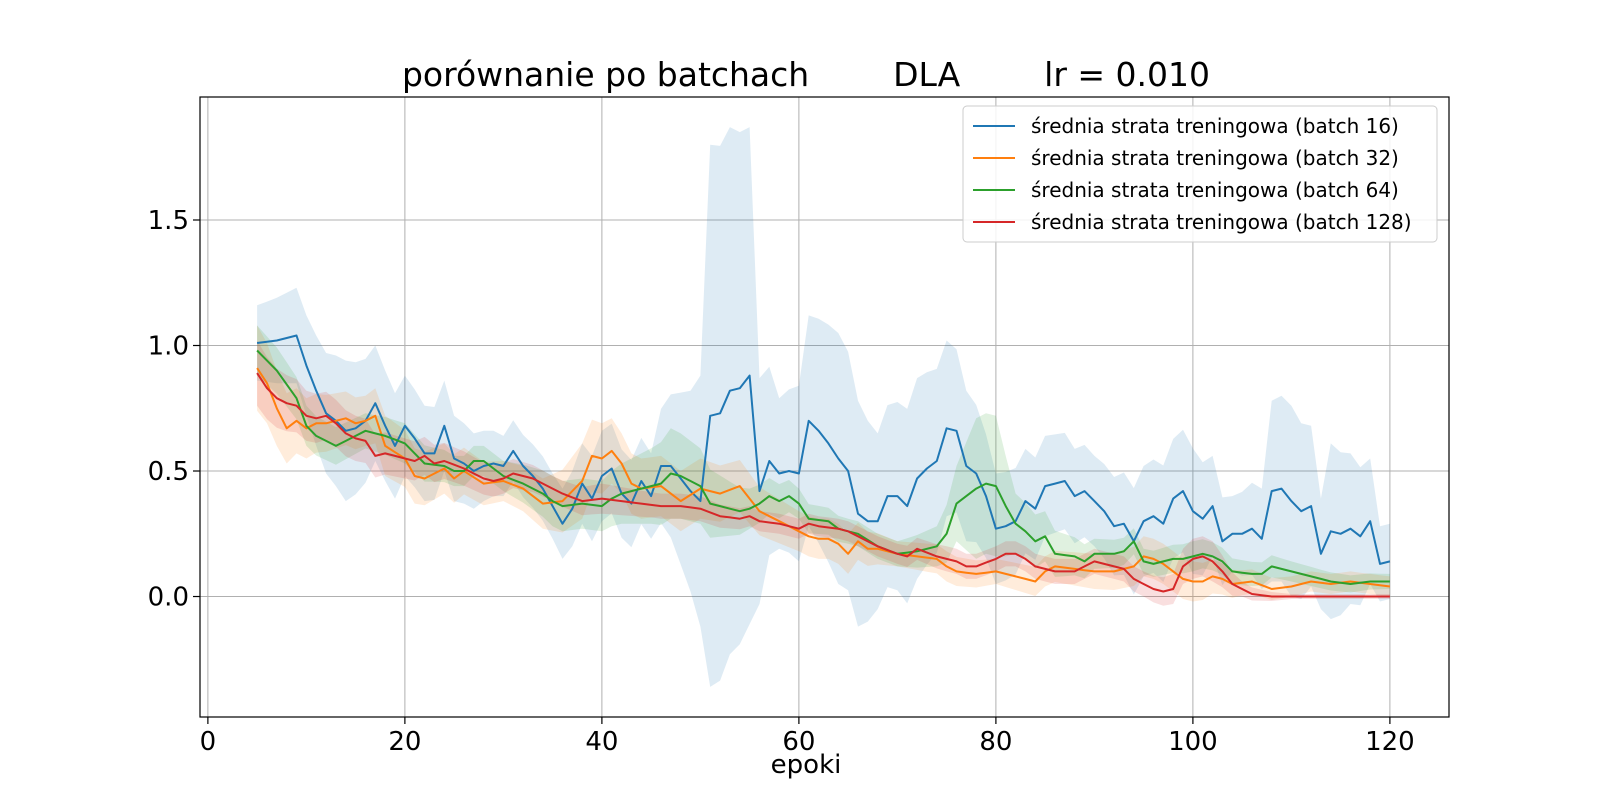 This screenshot has width=1600, height=804. Describe the element at coordinates (168, 347) in the screenshot. I see `y-tick-label: 1.0` at that location.